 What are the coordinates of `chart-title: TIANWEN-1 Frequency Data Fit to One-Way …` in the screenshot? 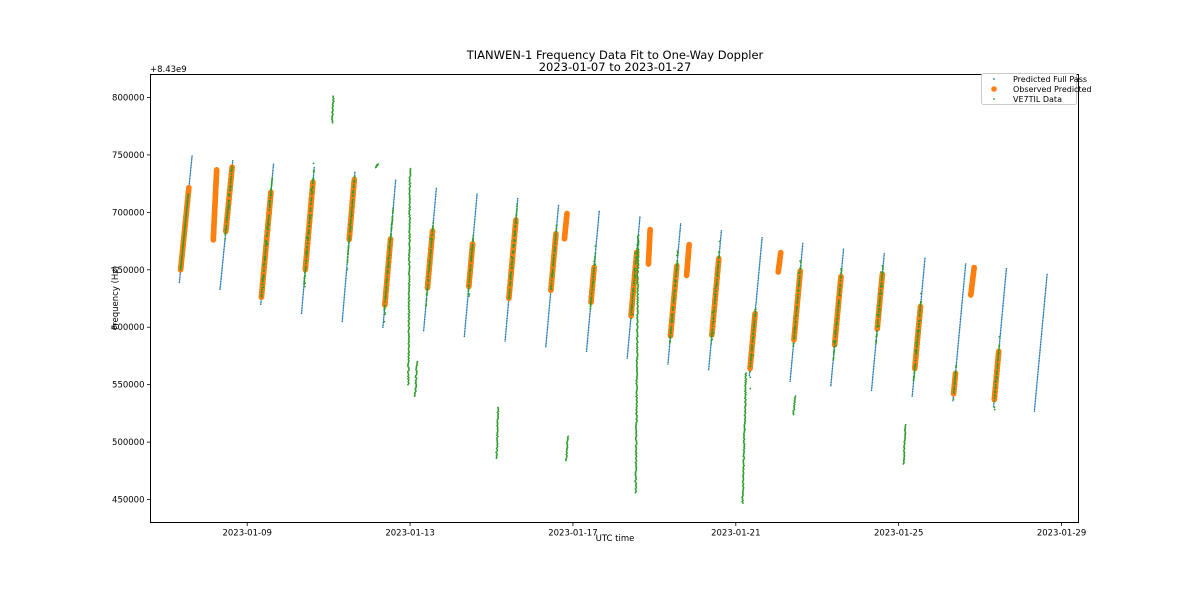 It's located at (615, 55).